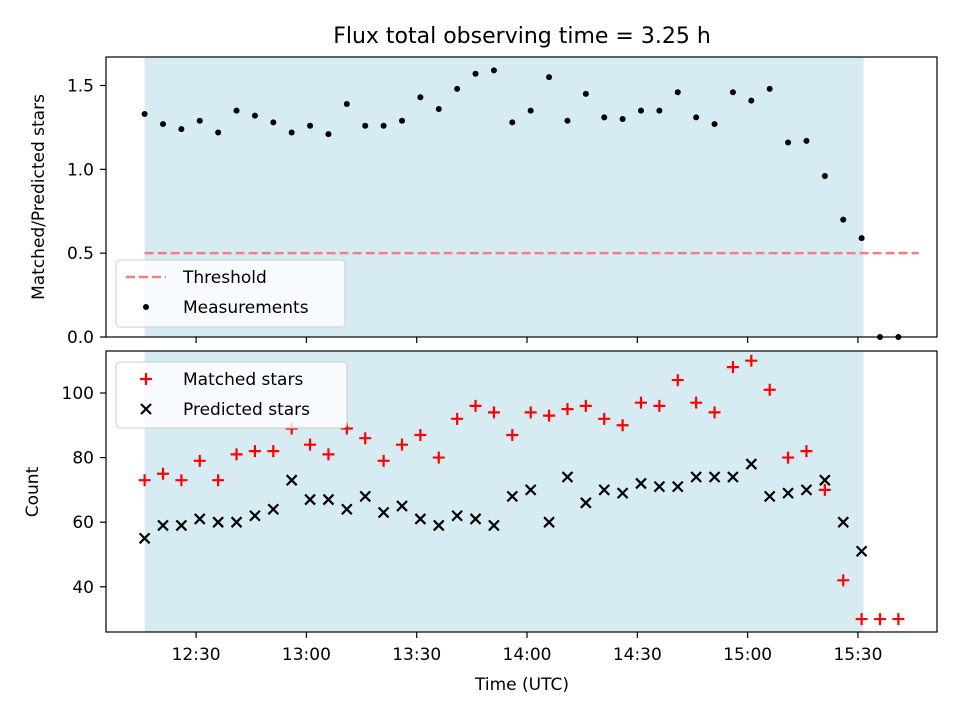 Image resolution: width=960 pixels, height=720 pixels. Describe the element at coordinates (747, 655) in the screenshot. I see `x-tick-label: 15:00` at that location.